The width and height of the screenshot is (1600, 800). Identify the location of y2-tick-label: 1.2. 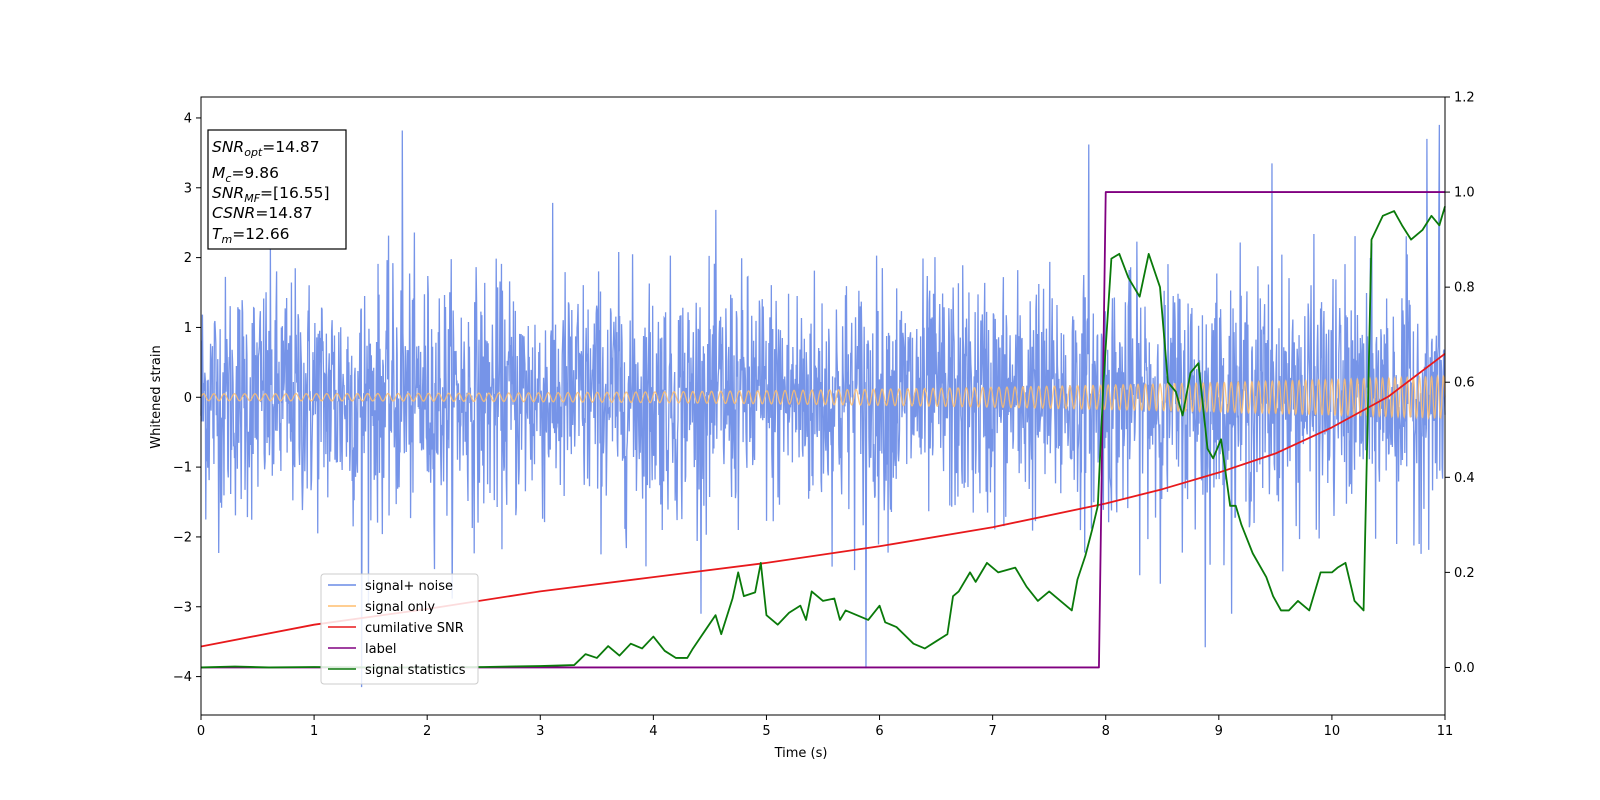
(1464, 98).